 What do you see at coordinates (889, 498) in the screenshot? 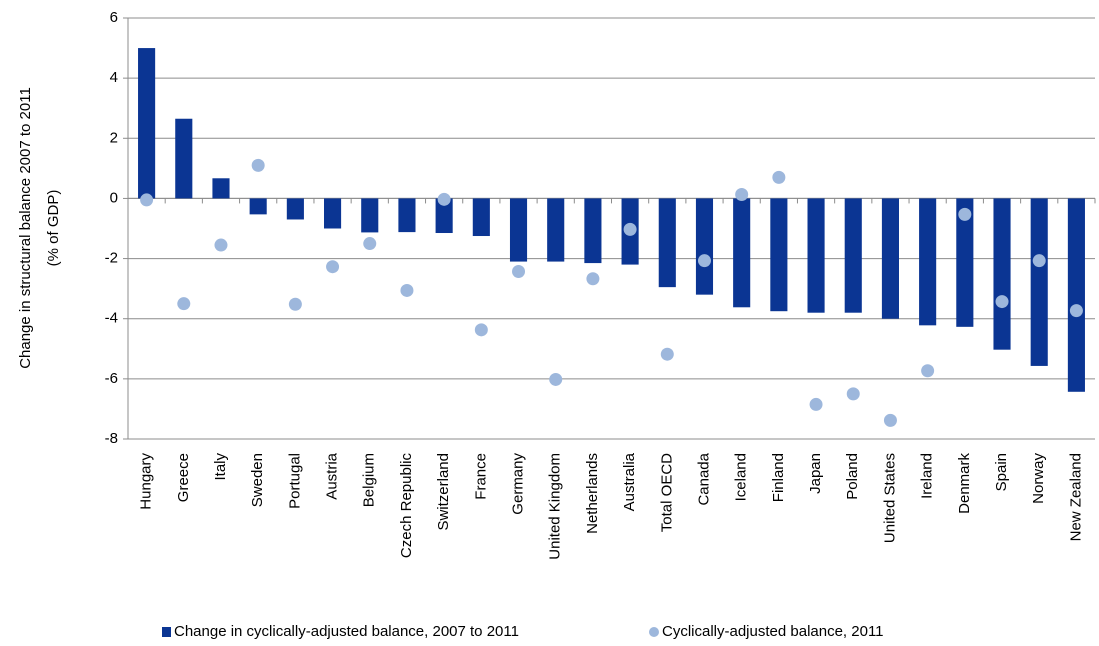
I see `x-tick-label: United States` at bounding box center [889, 498].